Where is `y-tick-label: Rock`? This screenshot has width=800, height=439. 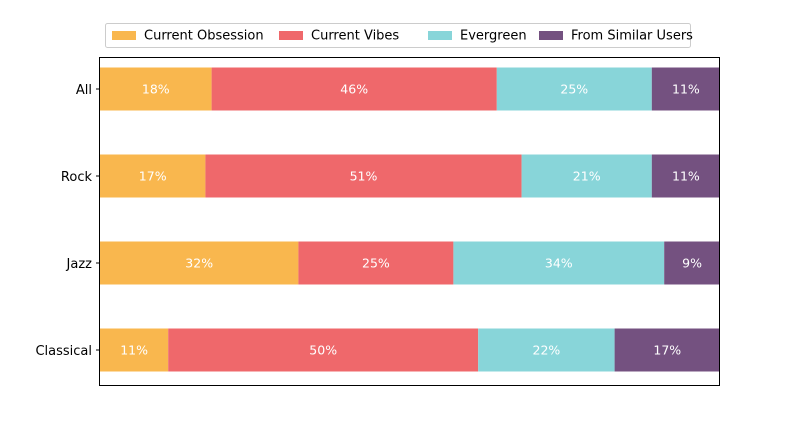 y-tick-label: Rock is located at coordinates (77, 177).